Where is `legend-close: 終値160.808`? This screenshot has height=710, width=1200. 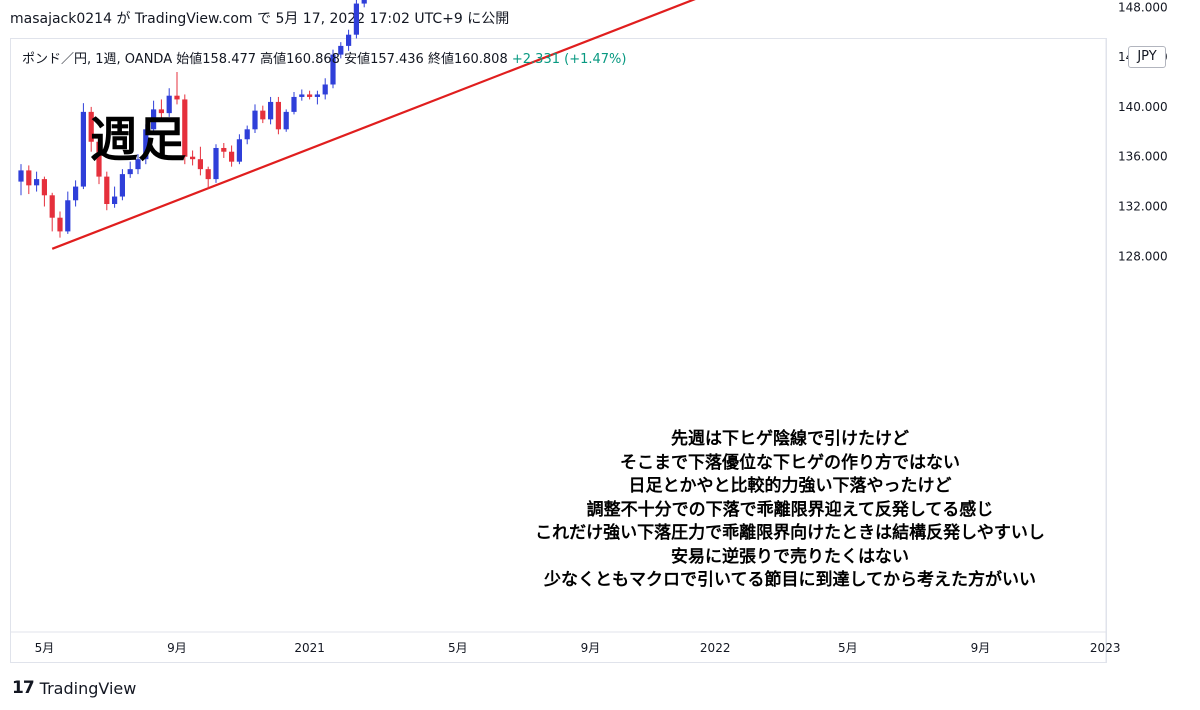 legend-close: 終値160.808 is located at coordinates (467, 59).